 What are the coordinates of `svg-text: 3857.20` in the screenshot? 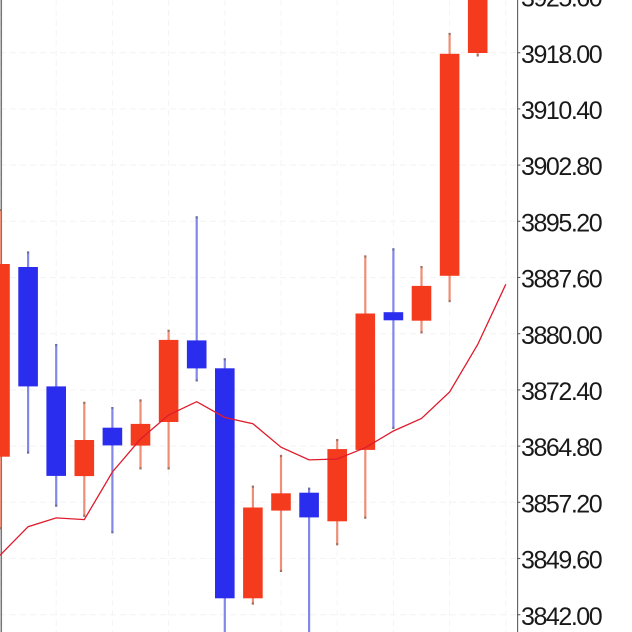 It's located at (561, 504).